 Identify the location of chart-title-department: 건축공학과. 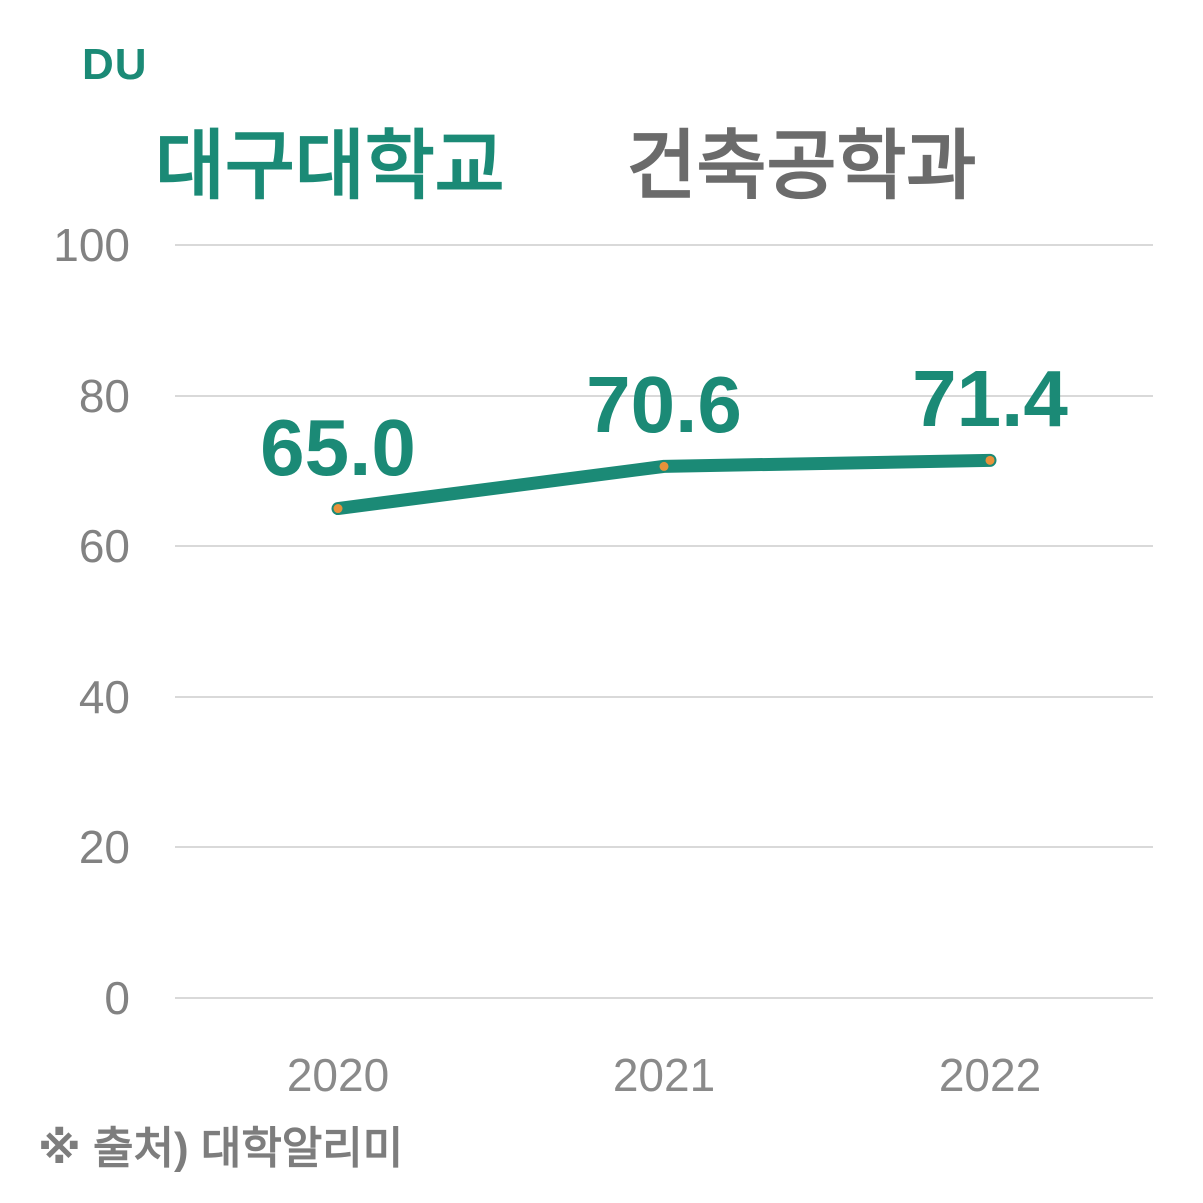
(801, 166).